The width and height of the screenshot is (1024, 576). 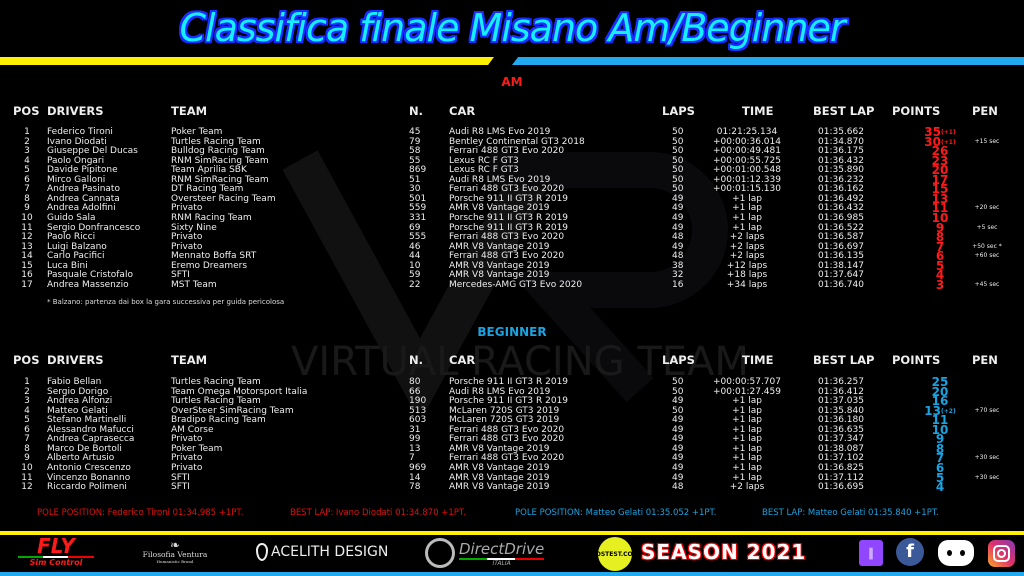 I want to click on discord-icon, so click(x=956, y=553).